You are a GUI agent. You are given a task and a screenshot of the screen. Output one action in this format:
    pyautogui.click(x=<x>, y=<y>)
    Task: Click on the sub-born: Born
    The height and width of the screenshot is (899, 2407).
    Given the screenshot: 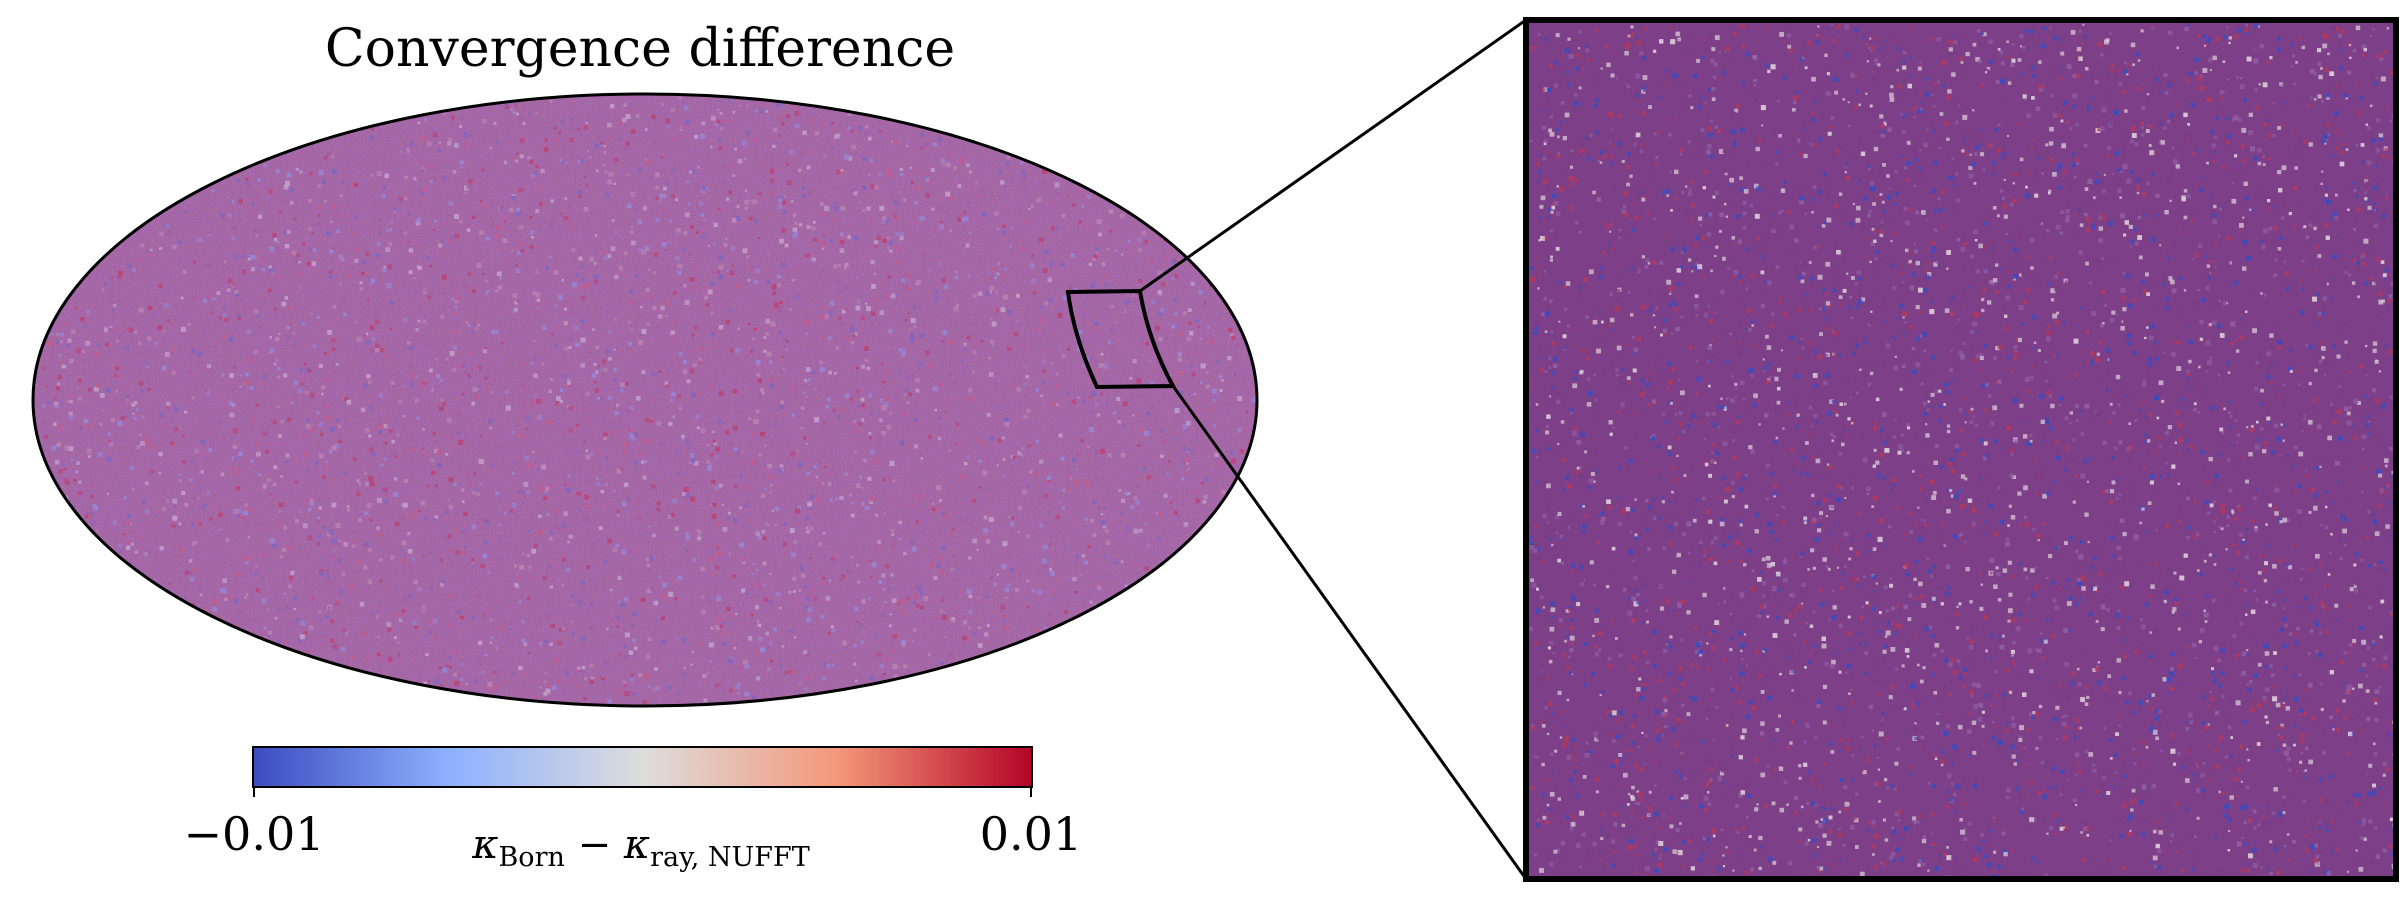 What is the action you would take?
    pyautogui.click(x=531, y=857)
    